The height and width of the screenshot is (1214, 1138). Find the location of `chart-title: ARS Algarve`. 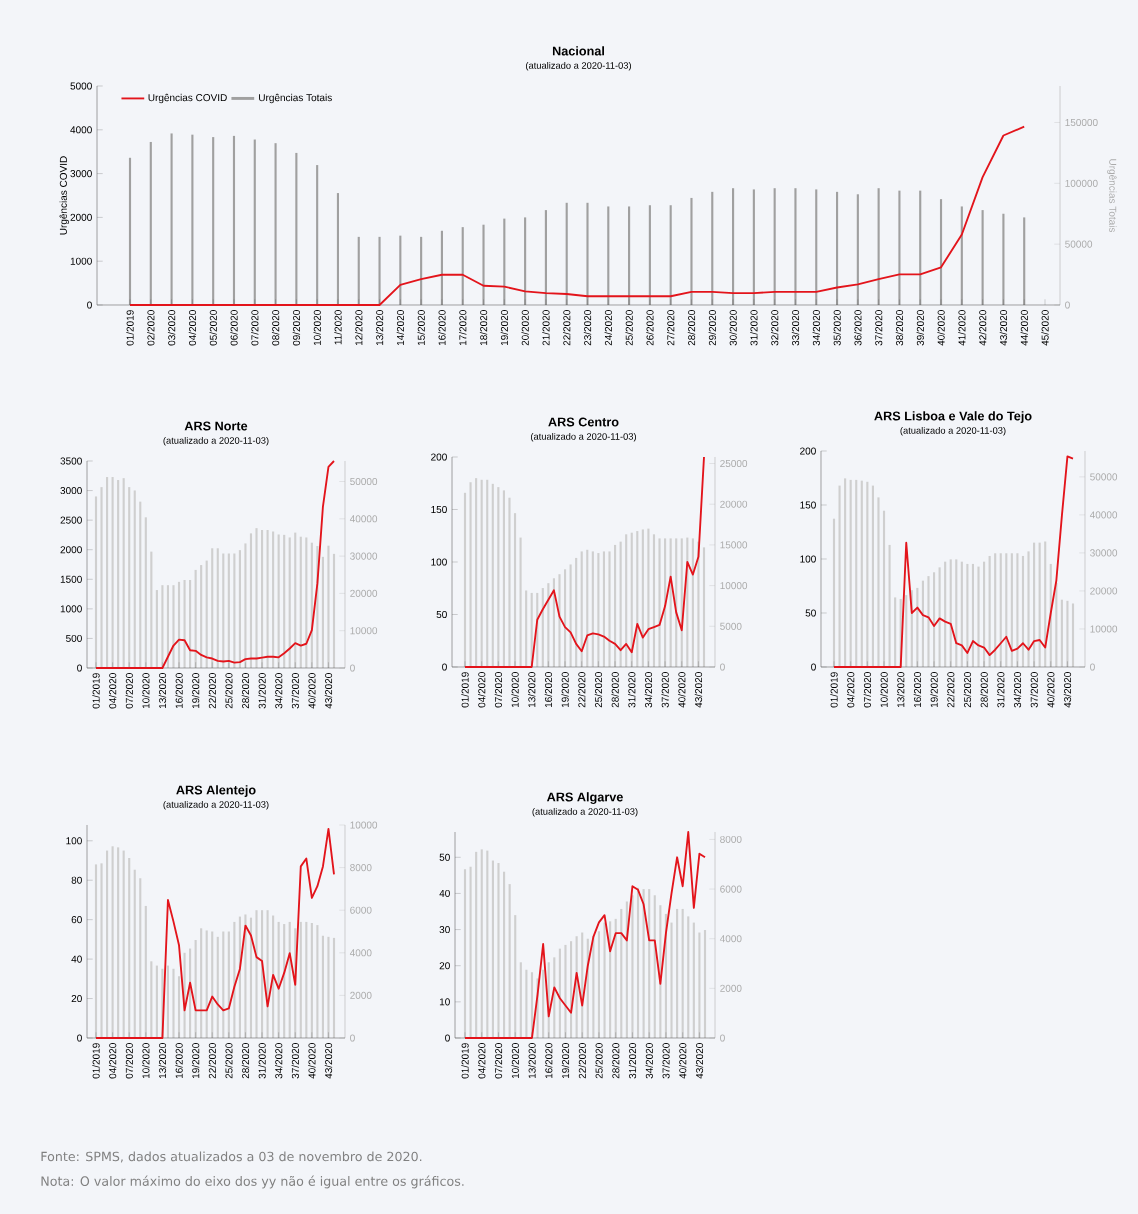

chart-title: ARS Algarve is located at coordinates (584, 798).